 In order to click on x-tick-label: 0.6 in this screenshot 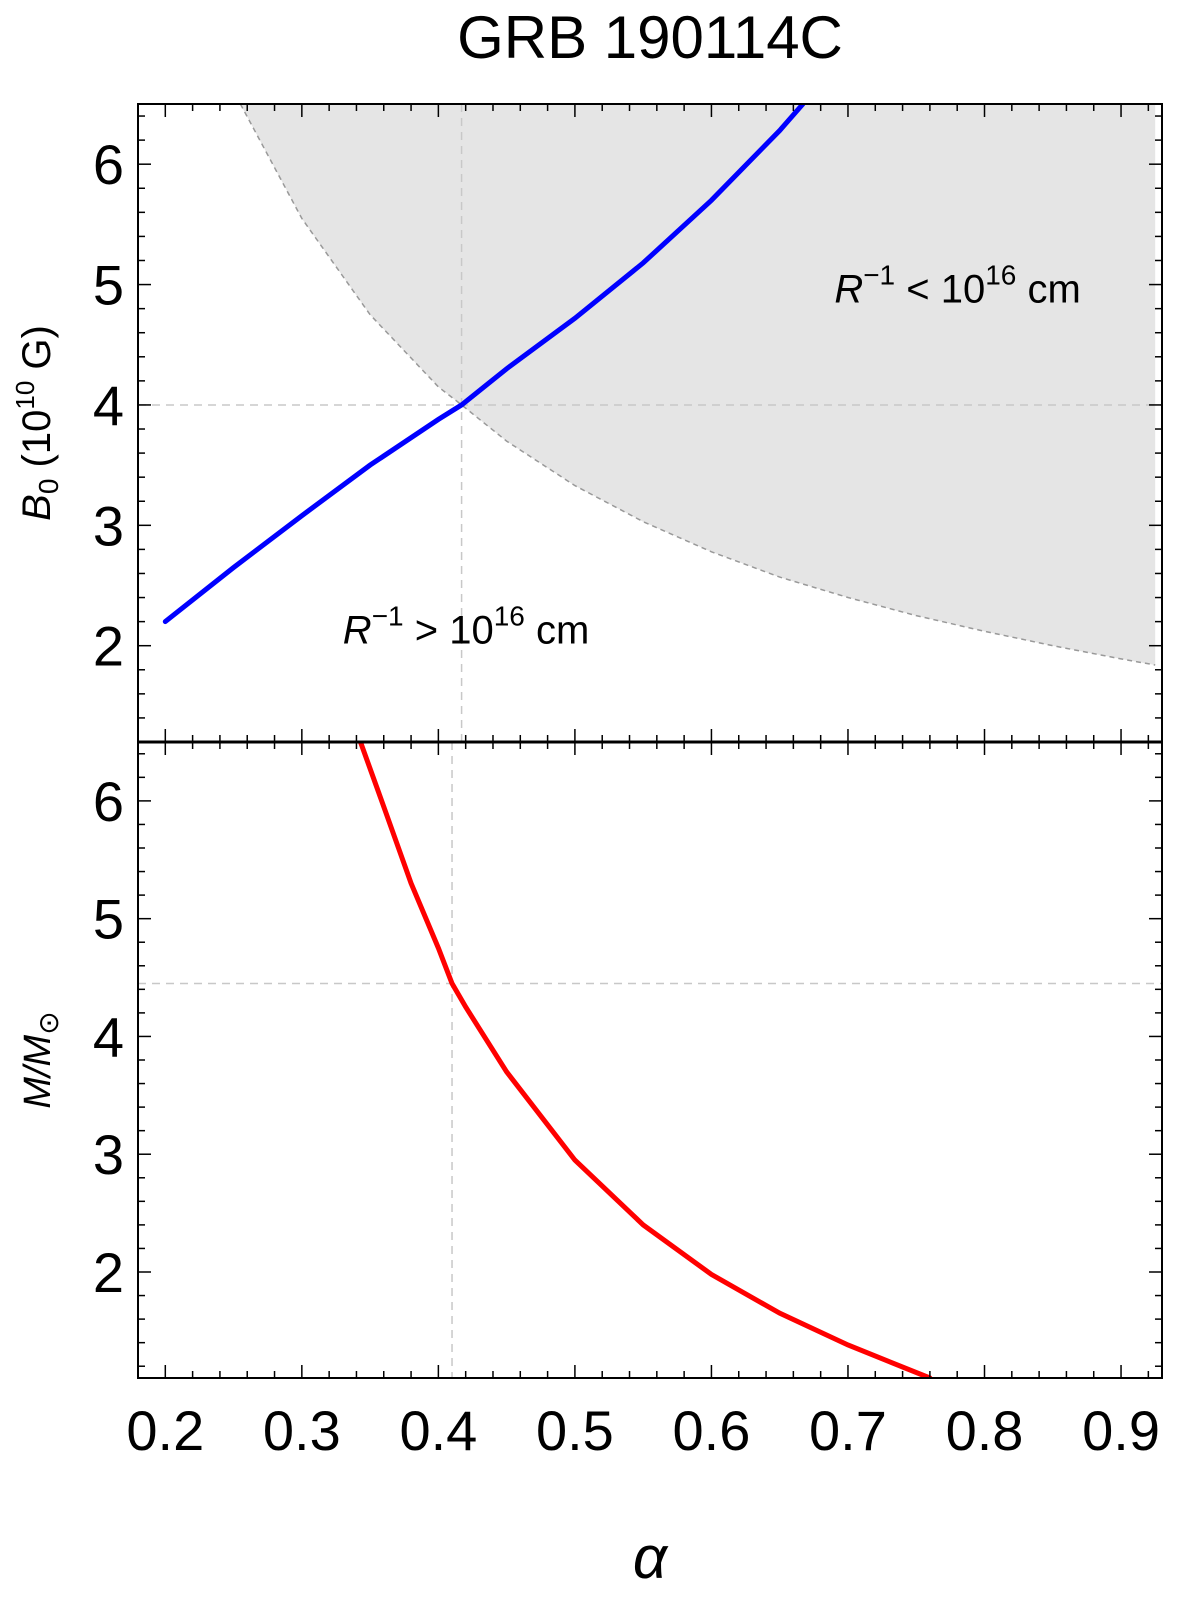, I will do `click(712, 1430)`.